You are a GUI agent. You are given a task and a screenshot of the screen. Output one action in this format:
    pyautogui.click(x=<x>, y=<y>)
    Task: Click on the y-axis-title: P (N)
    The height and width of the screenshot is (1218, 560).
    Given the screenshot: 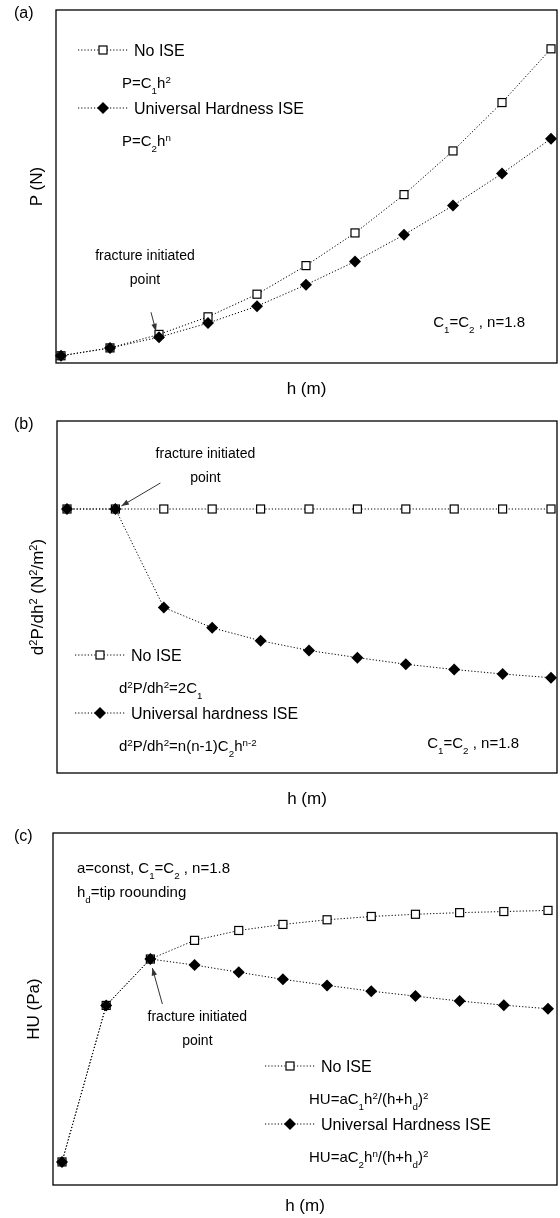 What is the action you would take?
    pyautogui.click(x=36, y=186)
    